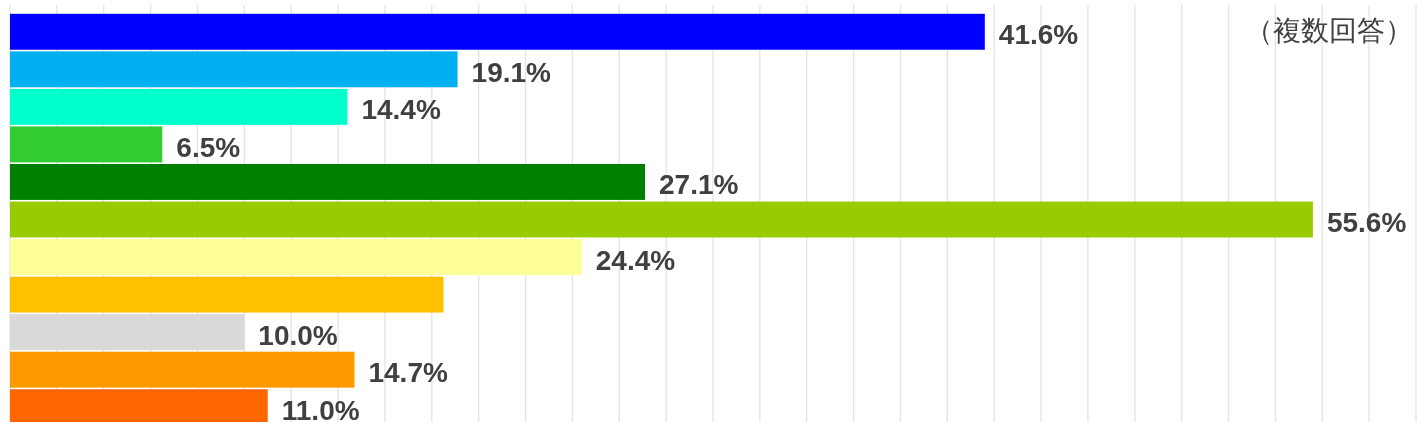 Image resolution: width=1417 pixels, height=422 pixels. I want to click on data-label: 10.0%, so click(298, 335).